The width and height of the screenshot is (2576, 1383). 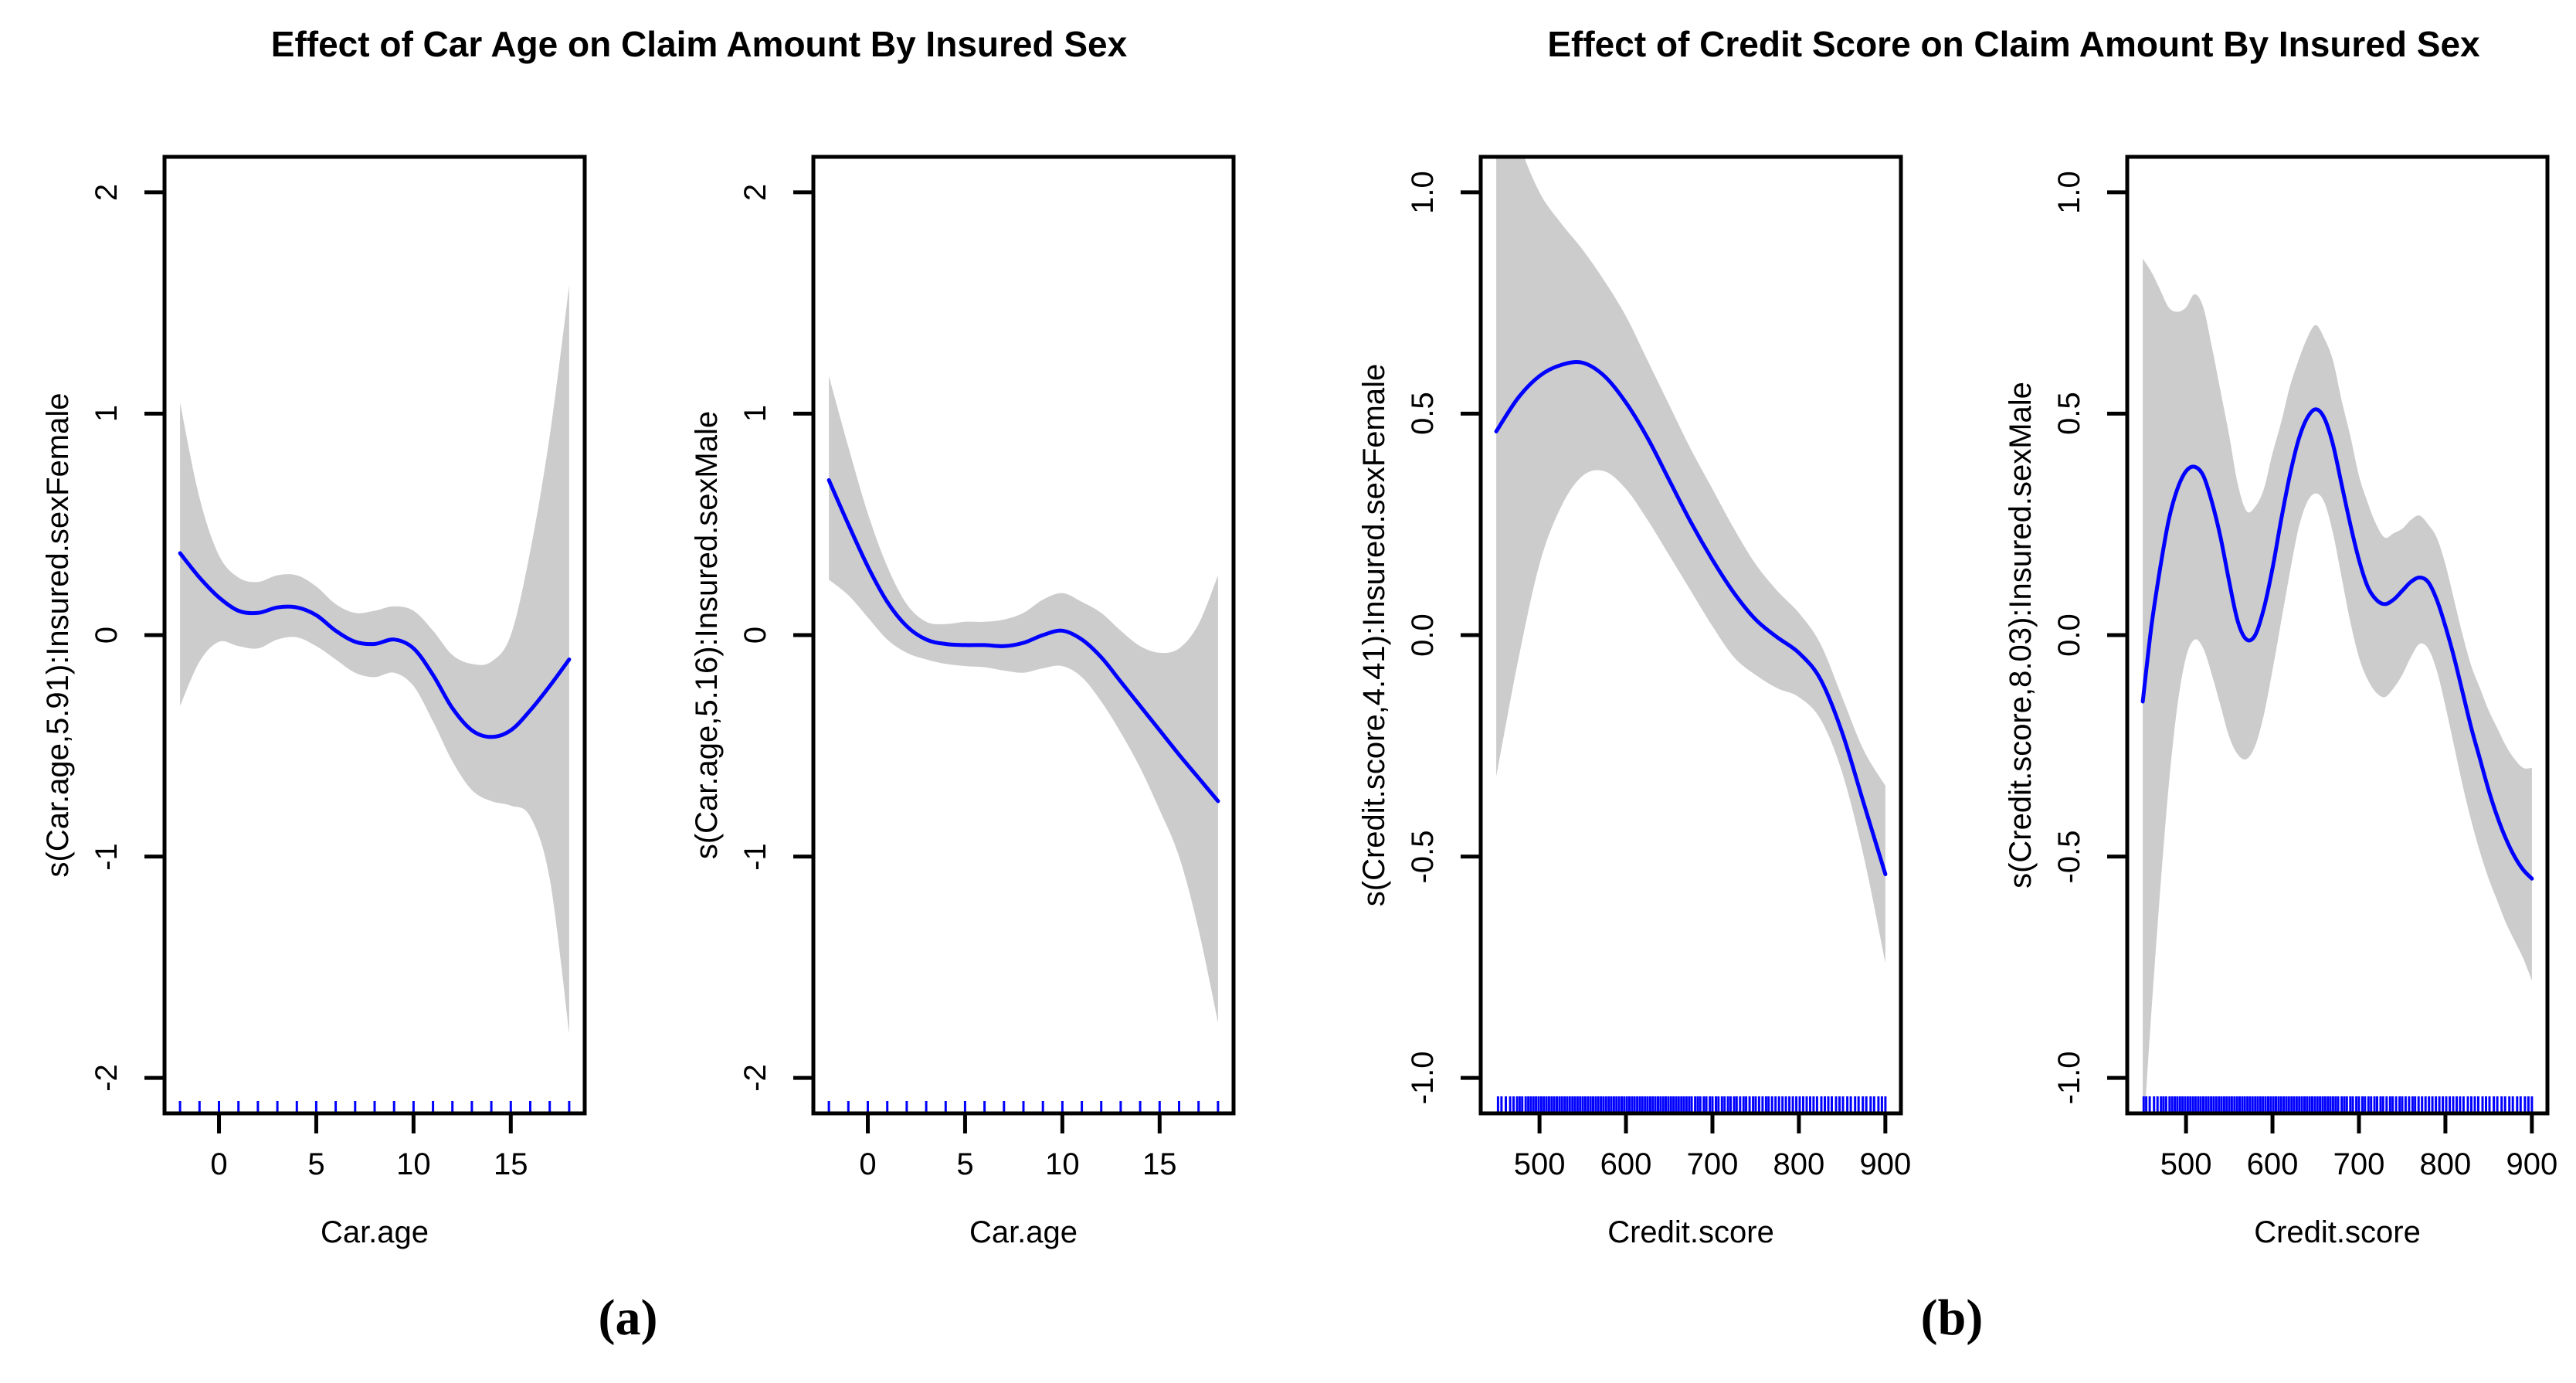 I want to click on plot-area-credit-score-male, so click(x=2328, y=644).